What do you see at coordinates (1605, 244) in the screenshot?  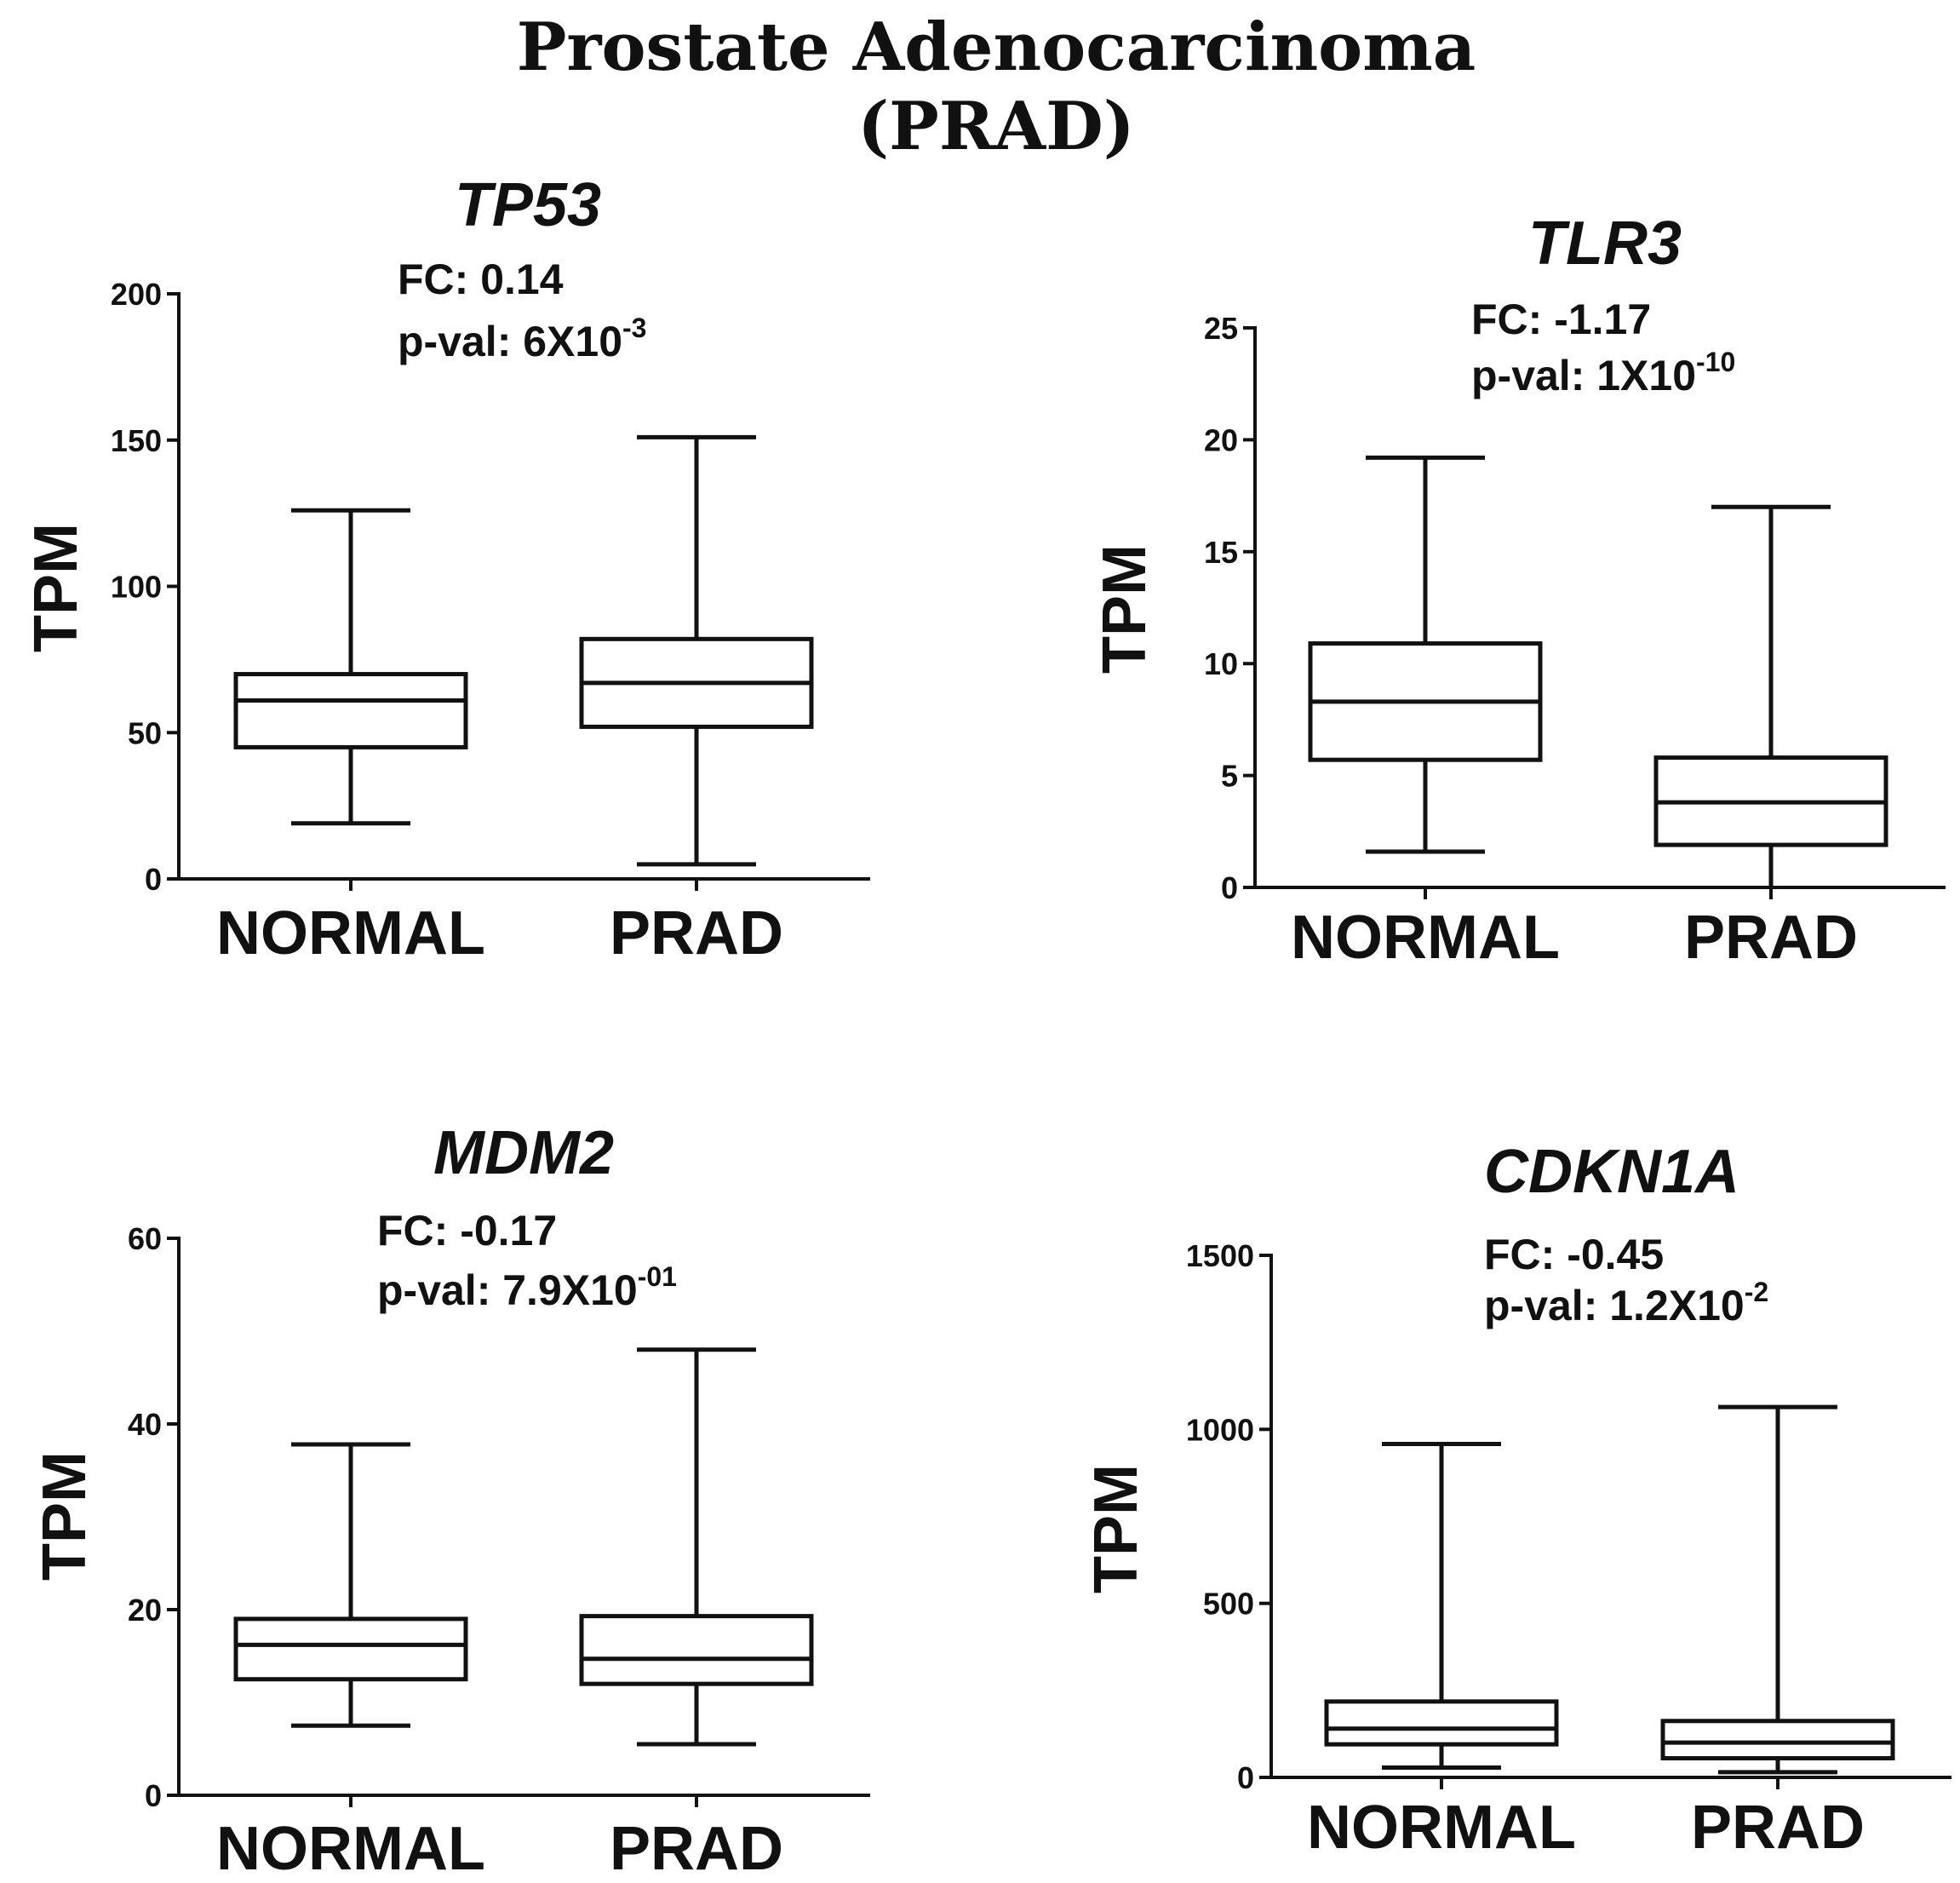 I see `chart-title: TLR3` at bounding box center [1605, 244].